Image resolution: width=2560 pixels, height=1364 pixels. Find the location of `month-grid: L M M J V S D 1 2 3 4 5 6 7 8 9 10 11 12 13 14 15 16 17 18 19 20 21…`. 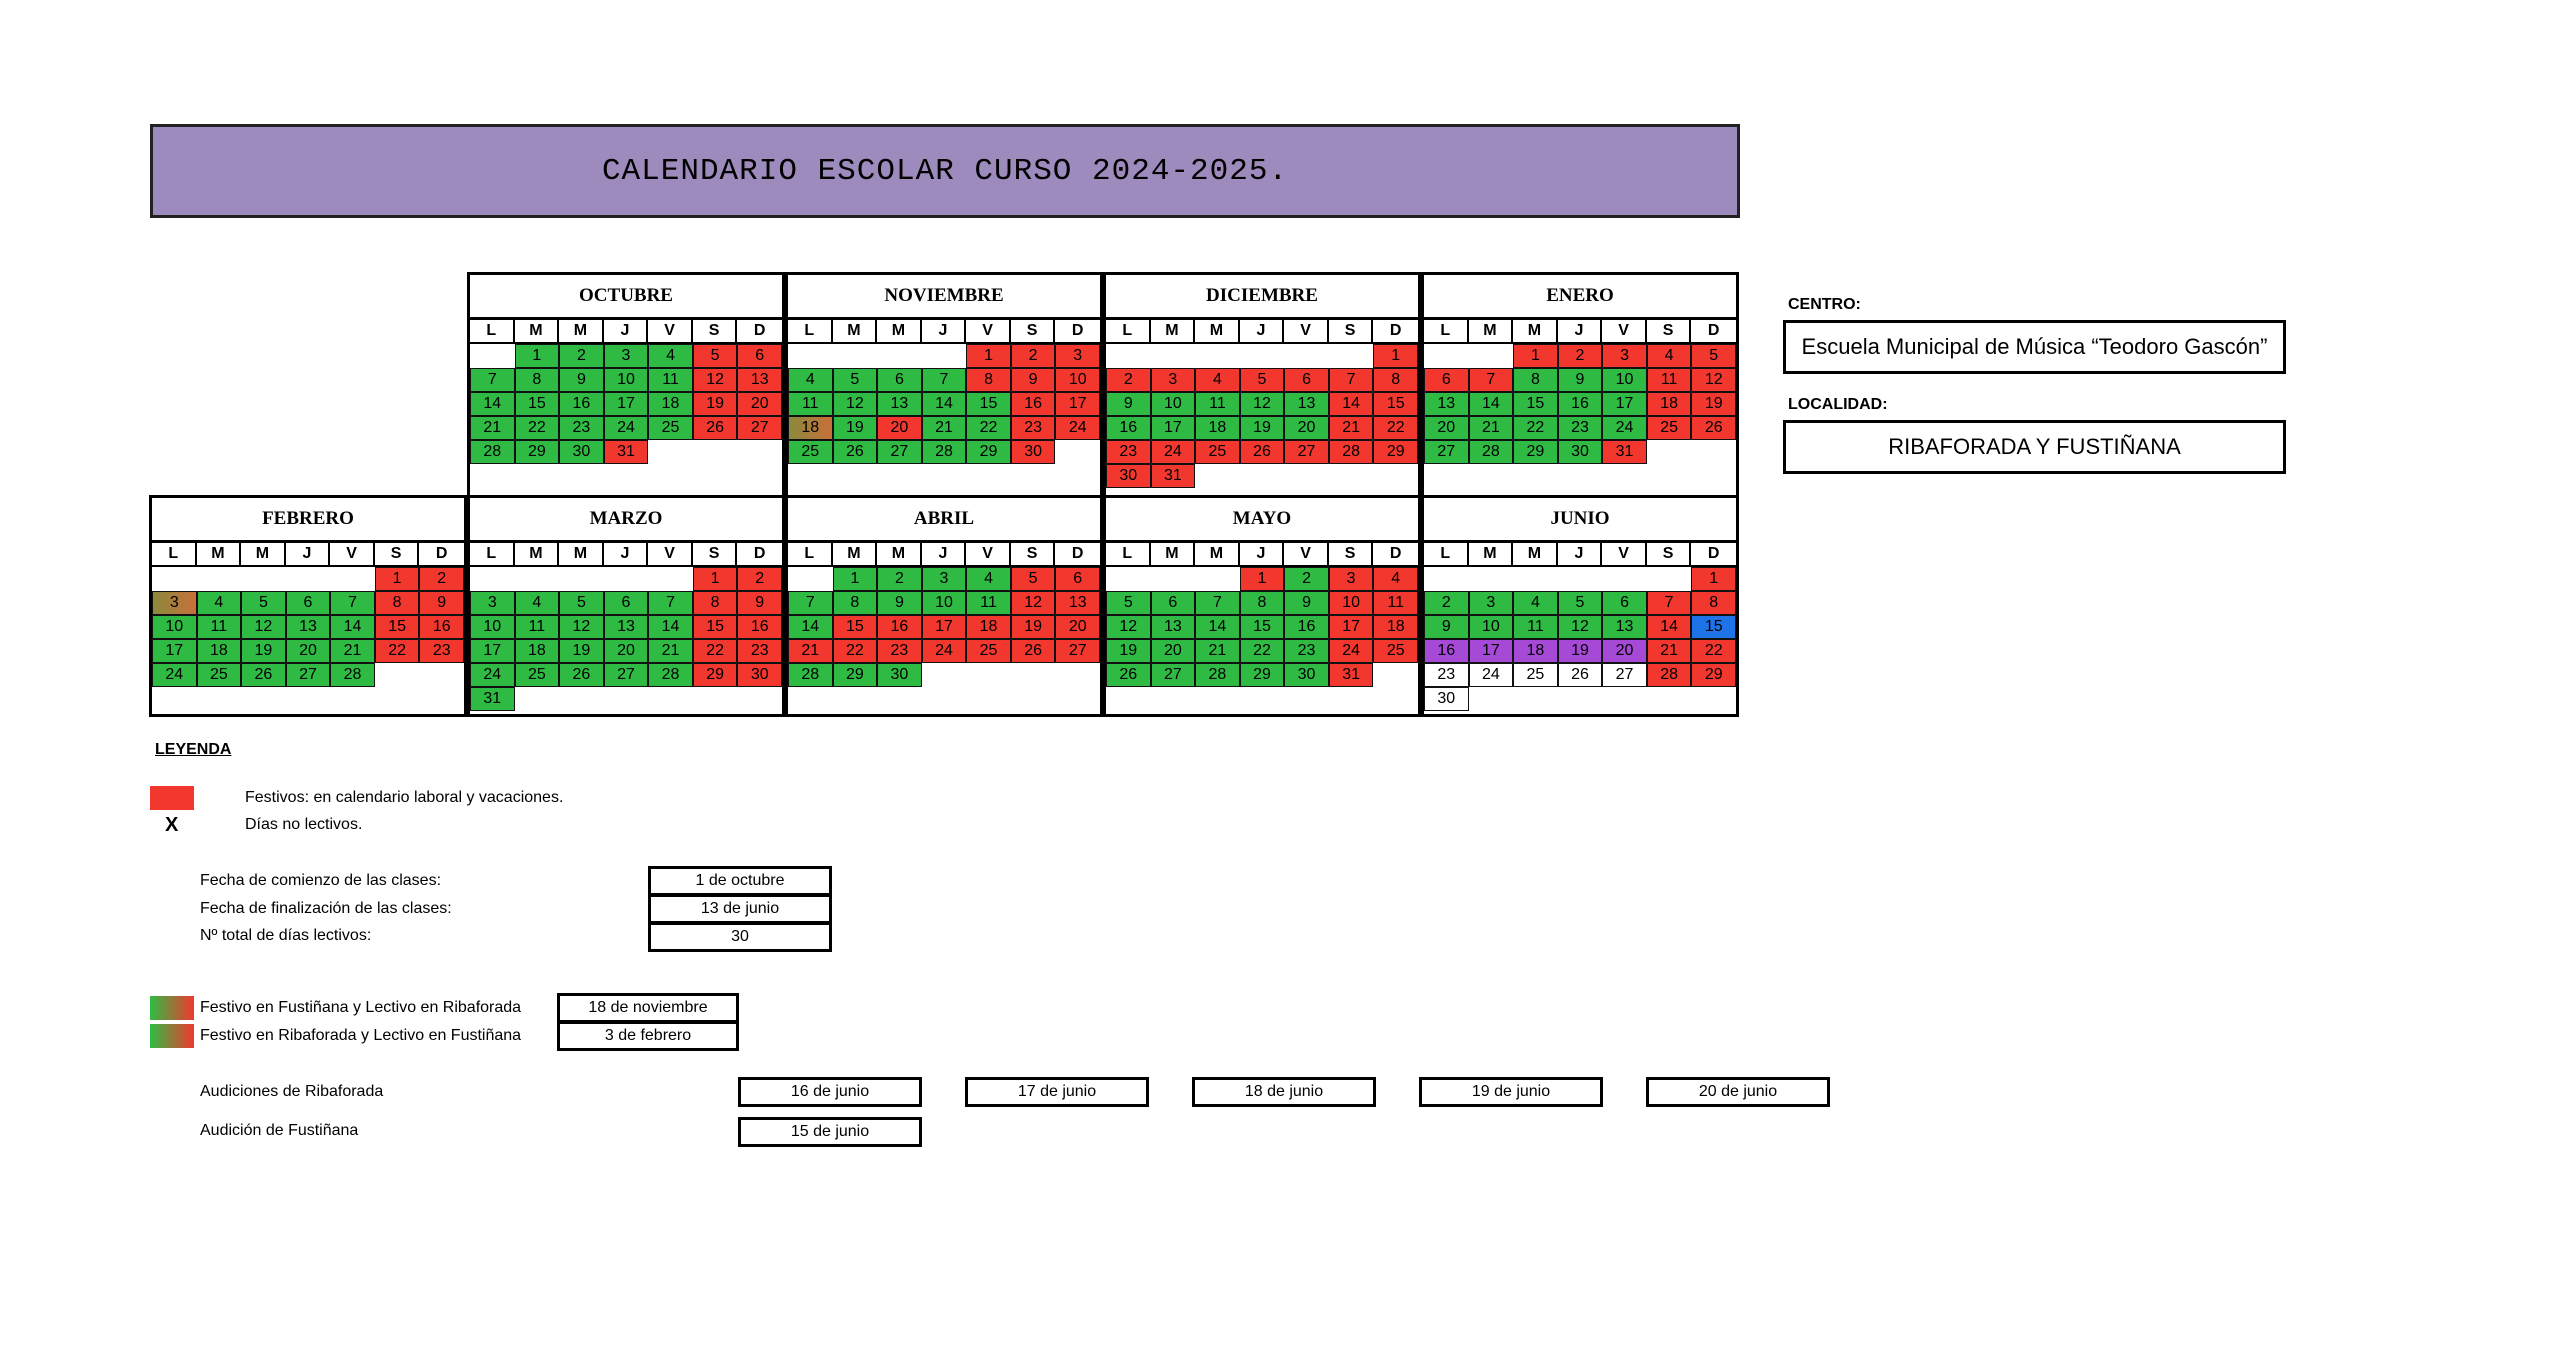

month-grid: L M M J V S D 1 2 3 4 5 6 7 8 9 10 11 12 13 14 15 16 17 18 19 20 21… is located at coordinates (1580, 627).